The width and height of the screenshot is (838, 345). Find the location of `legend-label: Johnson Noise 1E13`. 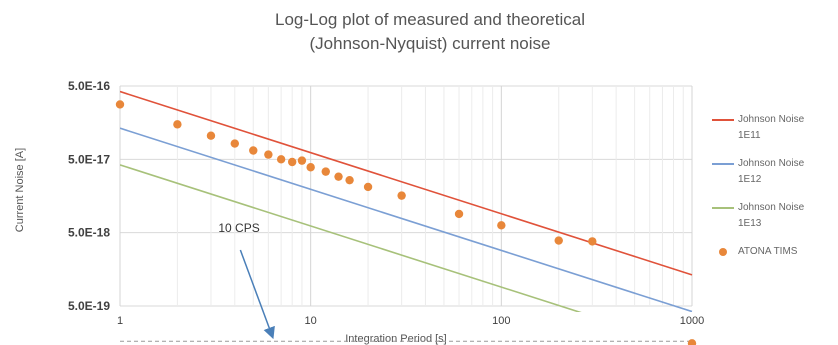

legend-label: Johnson Noise 1E13 is located at coordinates (771, 215).